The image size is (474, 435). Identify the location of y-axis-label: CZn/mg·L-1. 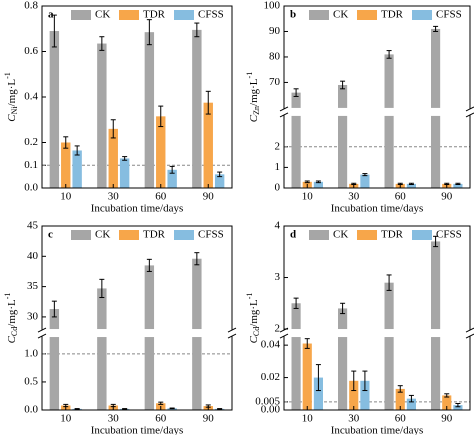
(253, 97).